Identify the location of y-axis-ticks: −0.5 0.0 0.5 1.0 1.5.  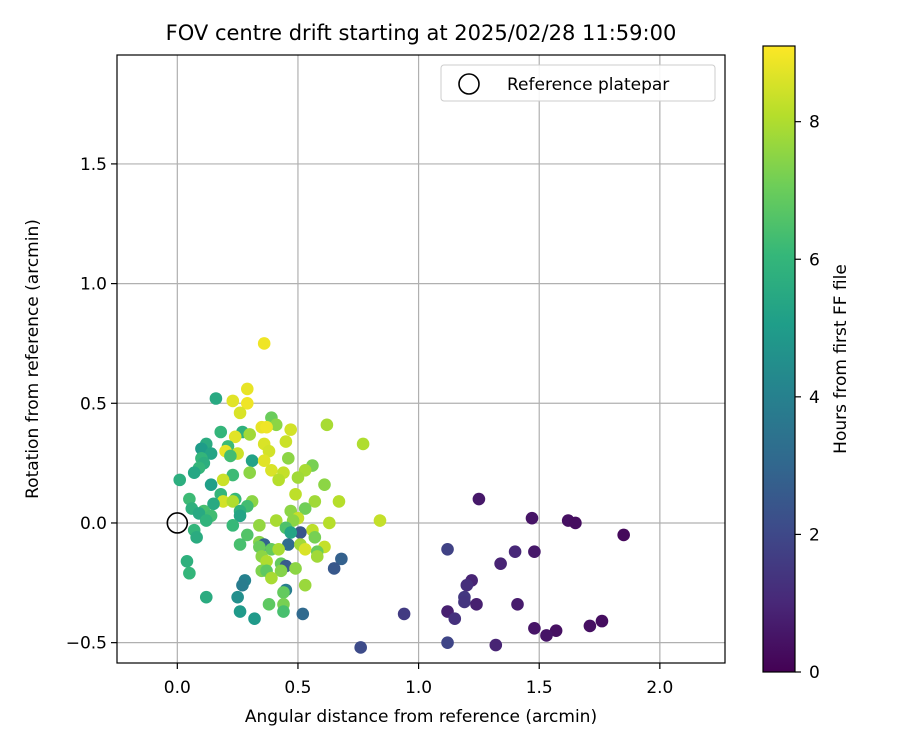
(91, 404).